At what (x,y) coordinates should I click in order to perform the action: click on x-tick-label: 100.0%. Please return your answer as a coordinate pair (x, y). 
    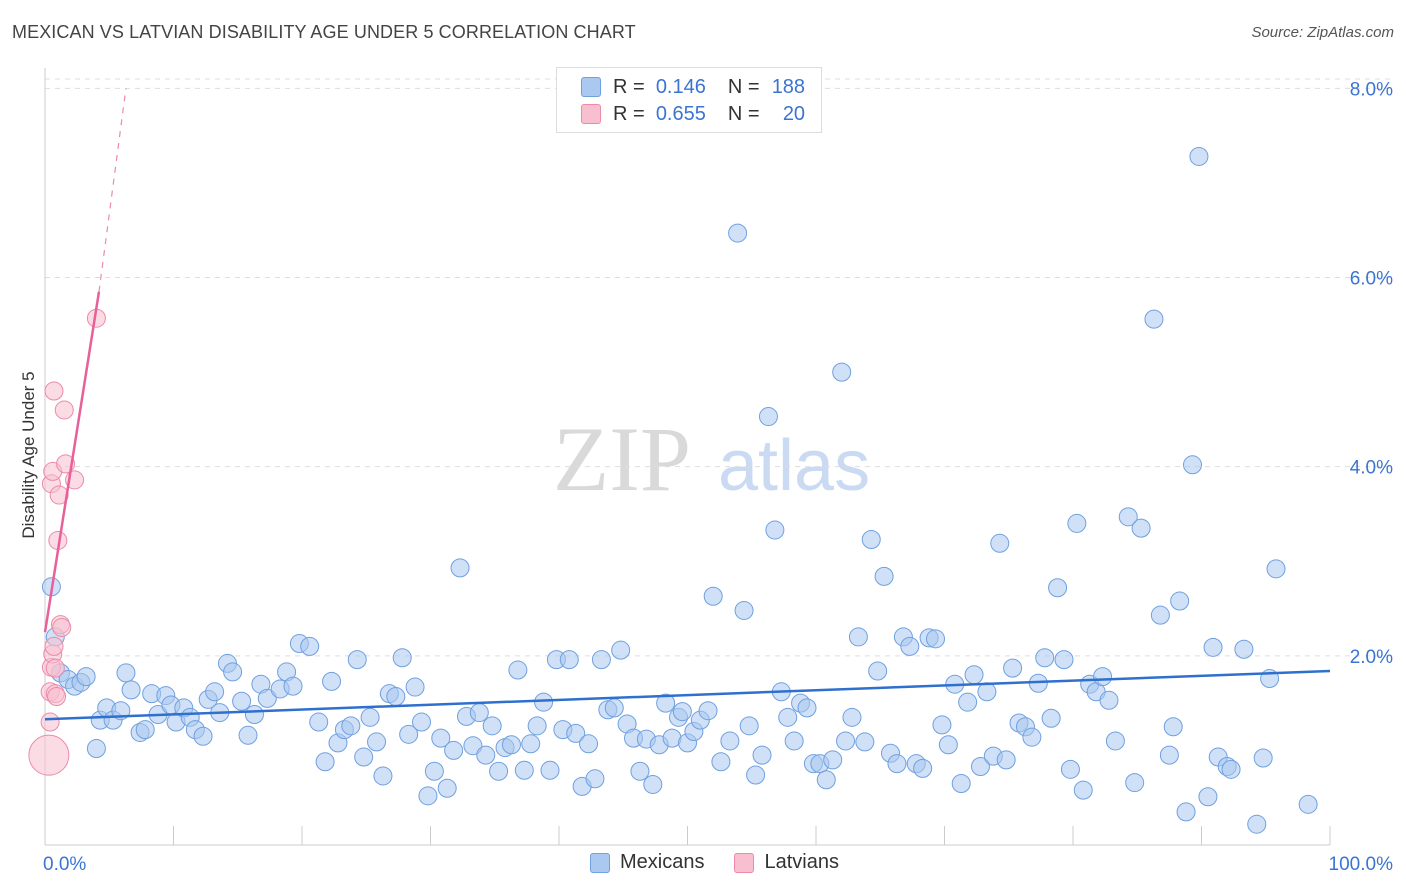
    Looking at the image, I should click on (1361, 864).